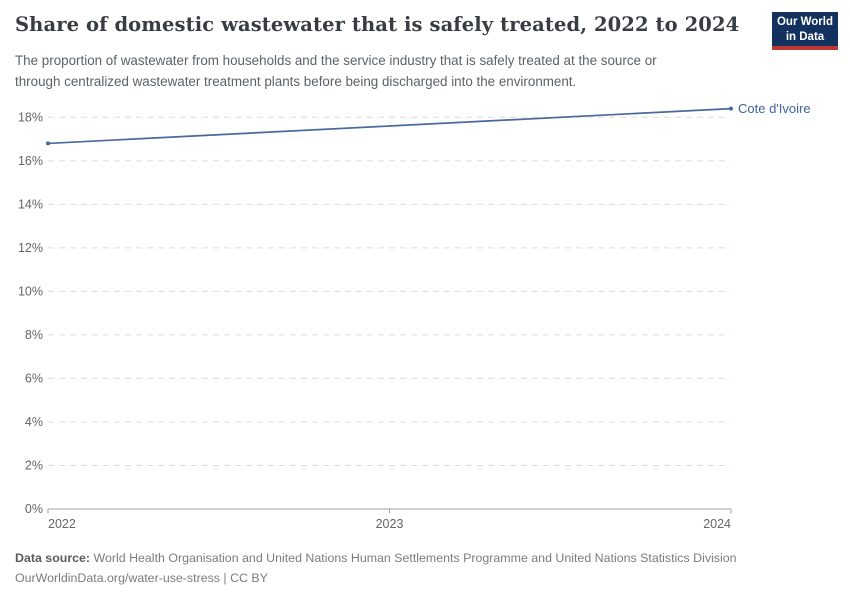 The image size is (850, 600). What do you see at coordinates (805, 37) in the screenshot?
I see `logo-line-2: in Data` at bounding box center [805, 37].